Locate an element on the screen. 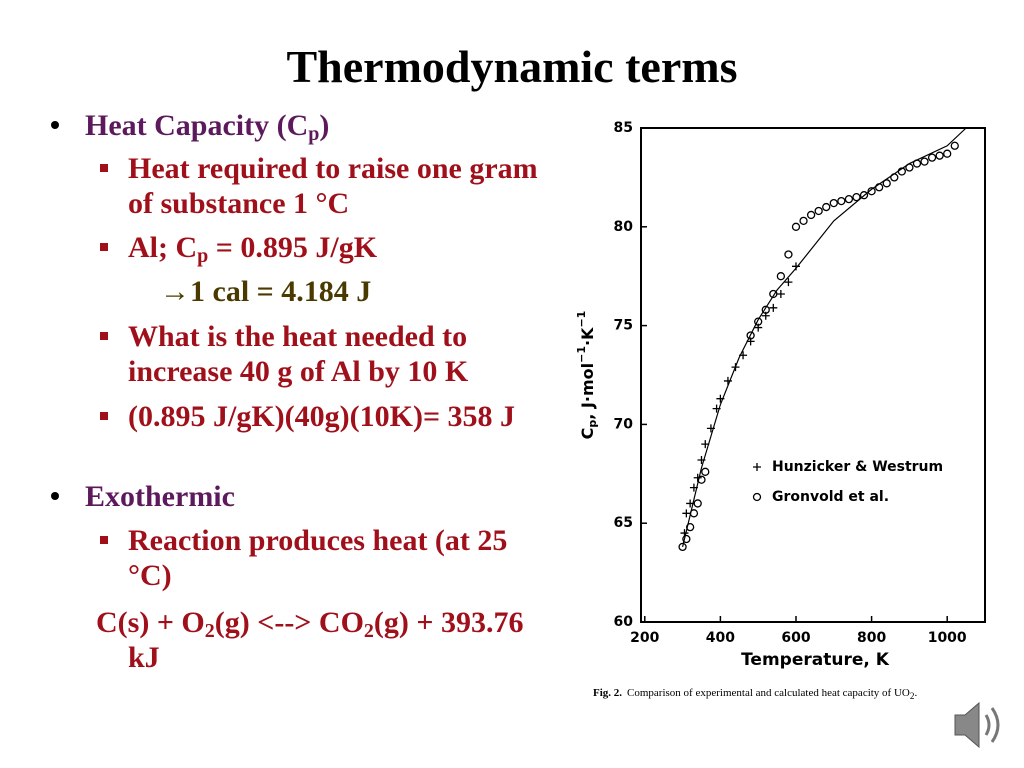  bullet-item: →1 cal = 4.184 J is located at coordinates (375, 291).